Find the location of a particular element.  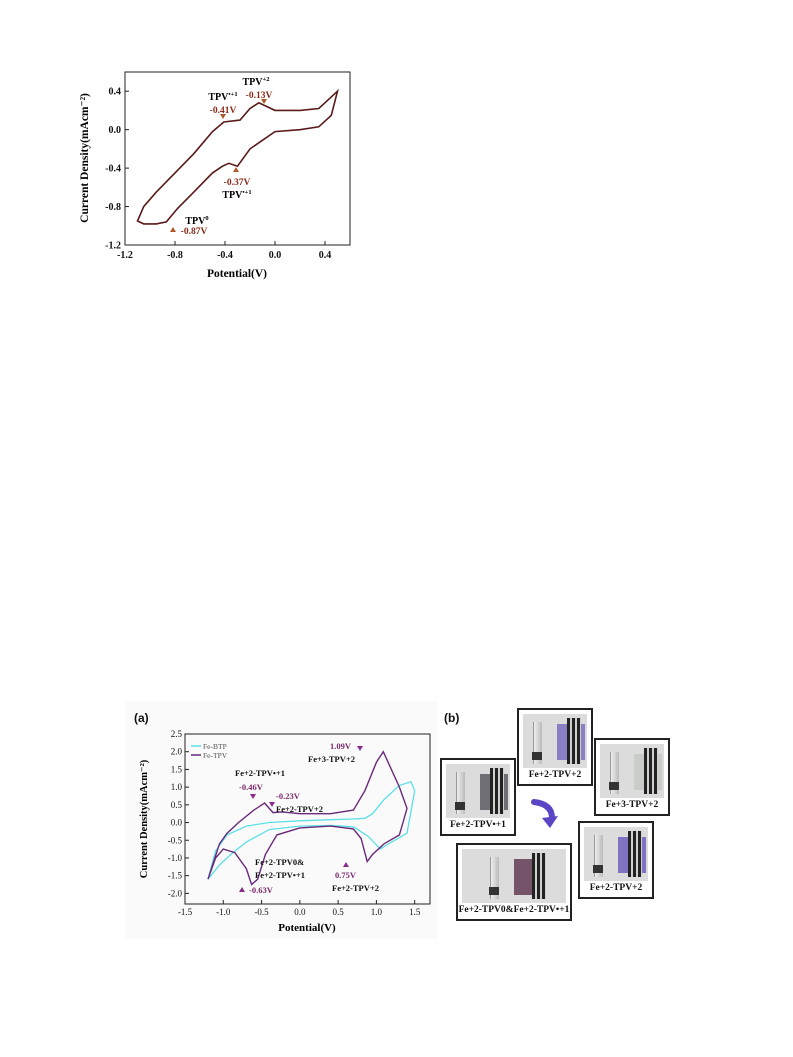

y-tick-label: -0.5 is located at coordinates (175, 840).